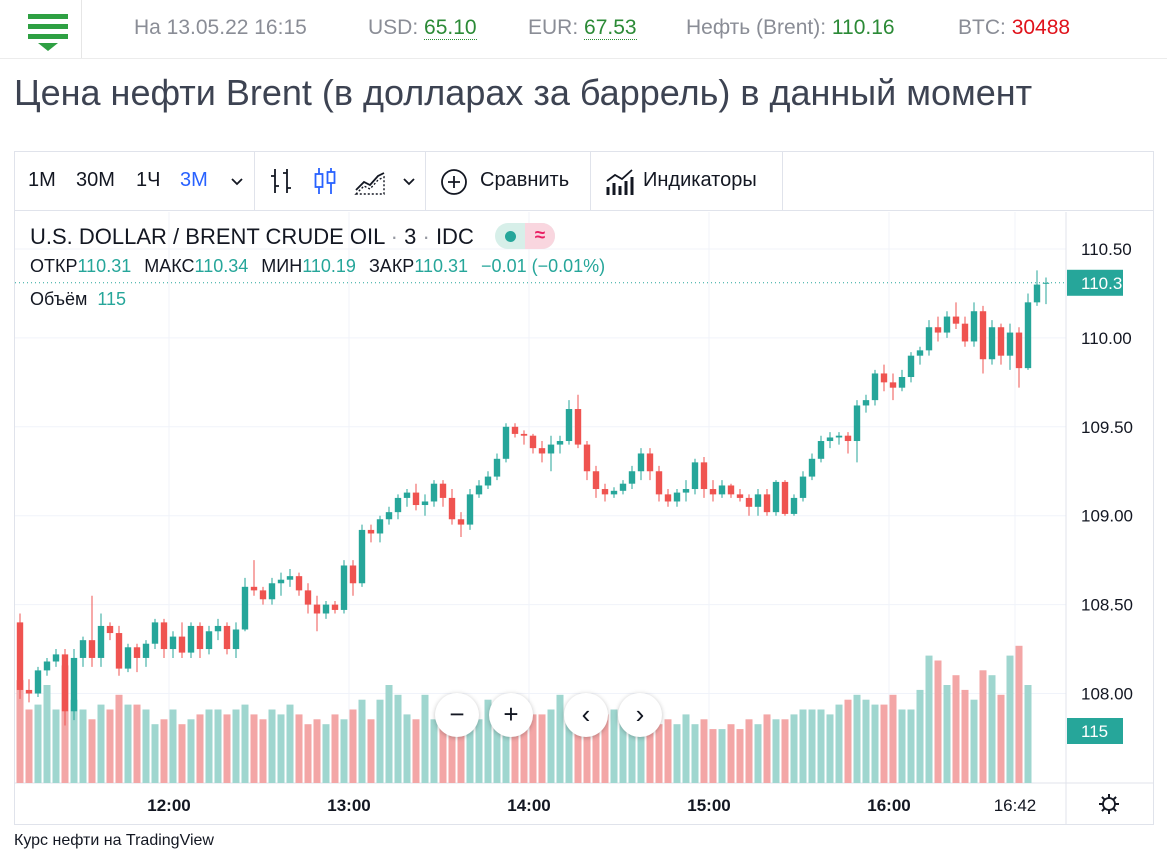  I want to click on timeframe-3m: 3M, so click(194, 180).